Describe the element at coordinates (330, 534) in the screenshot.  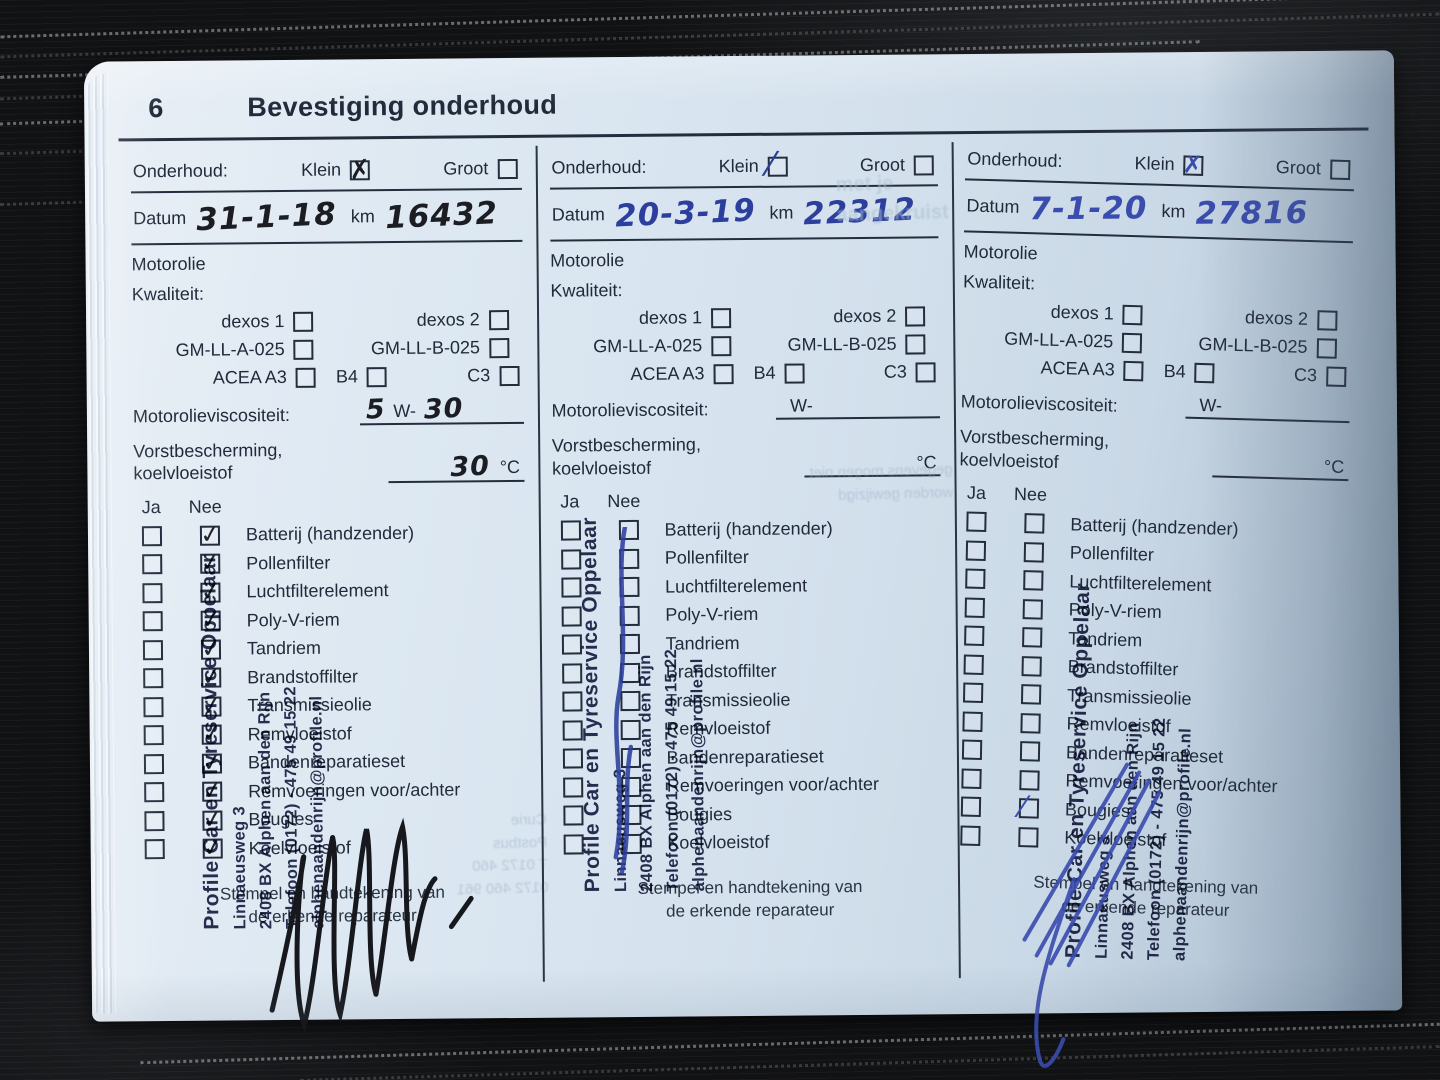
I see `checklist-item-label: Batterij (handzender)` at that location.